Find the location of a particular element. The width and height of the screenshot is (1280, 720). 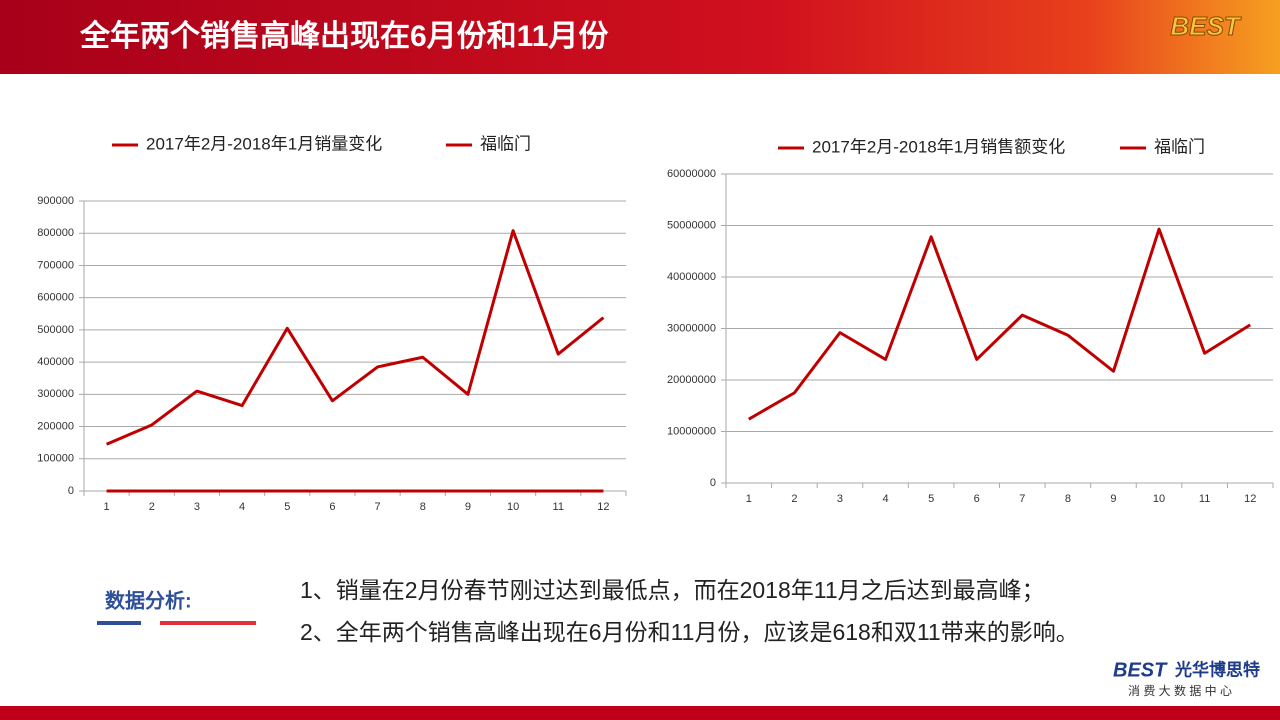

y-tick-label: 40000000 is located at coordinates (691, 277).